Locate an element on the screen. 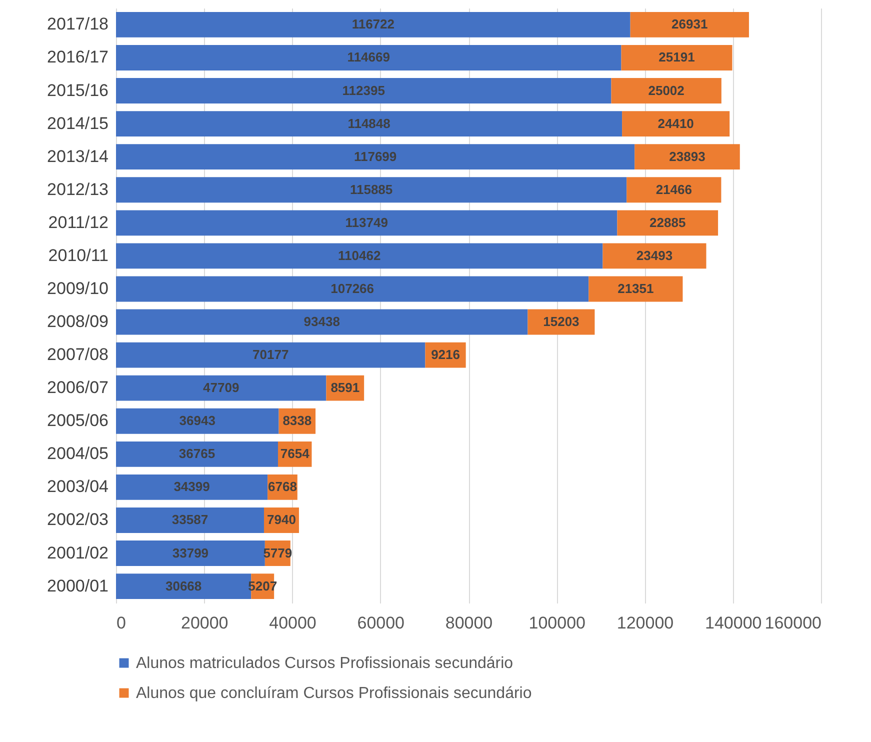 The image size is (871, 742). data-label: 36765 is located at coordinates (197, 454).